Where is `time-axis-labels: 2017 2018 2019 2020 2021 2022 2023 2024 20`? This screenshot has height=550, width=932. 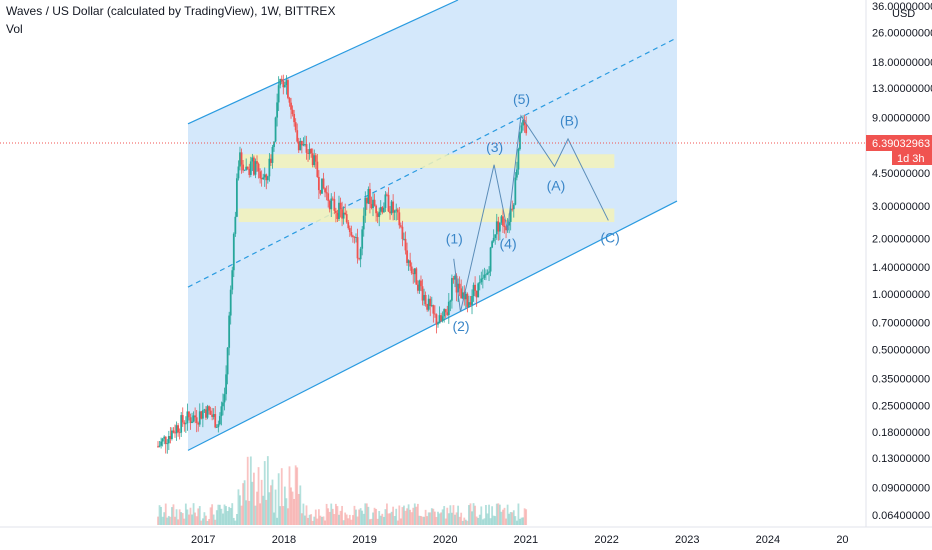
time-axis-labels: 2017 2018 2019 2020 2021 2022 2023 2024 20 is located at coordinates (520, 540).